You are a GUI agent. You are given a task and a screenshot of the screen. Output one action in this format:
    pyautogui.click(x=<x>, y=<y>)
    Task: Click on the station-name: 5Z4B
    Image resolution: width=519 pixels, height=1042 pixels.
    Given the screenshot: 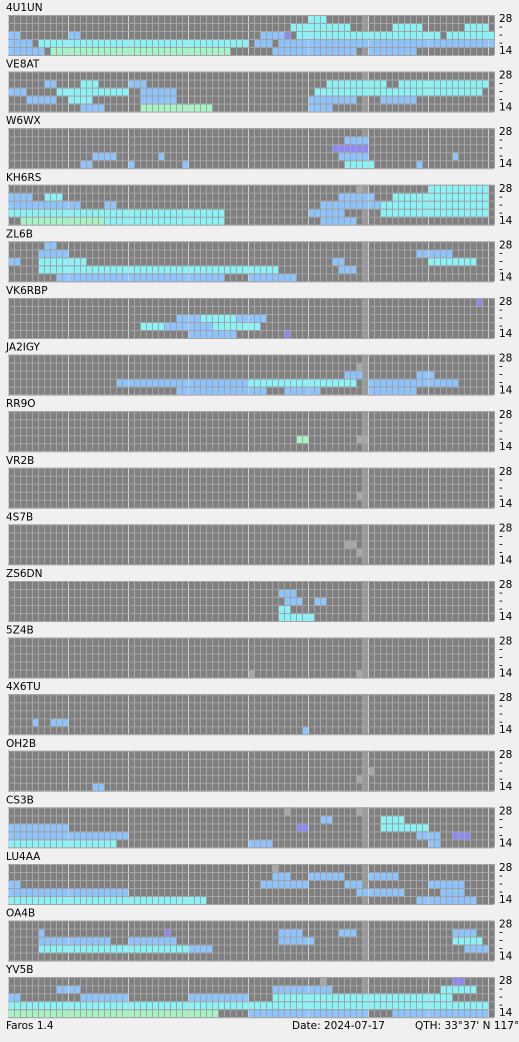 What is the action you would take?
    pyautogui.click(x=20, y=631)
    